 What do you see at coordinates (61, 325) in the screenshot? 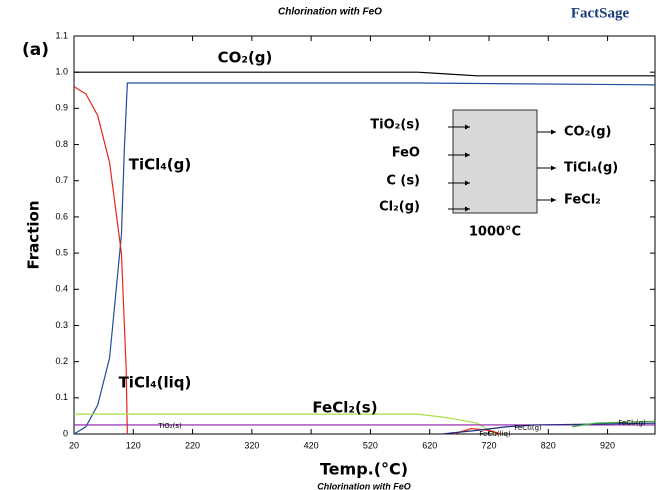
I see `y-tick-label: 0.3` at bounding box center [61, 325].